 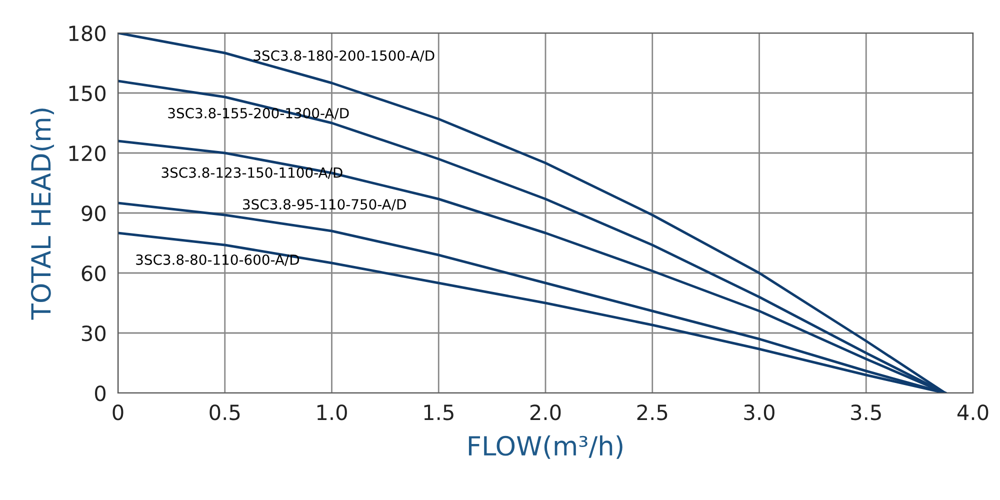 I want to click on x-tick-label: 4.0, so click(x=972, y=412).